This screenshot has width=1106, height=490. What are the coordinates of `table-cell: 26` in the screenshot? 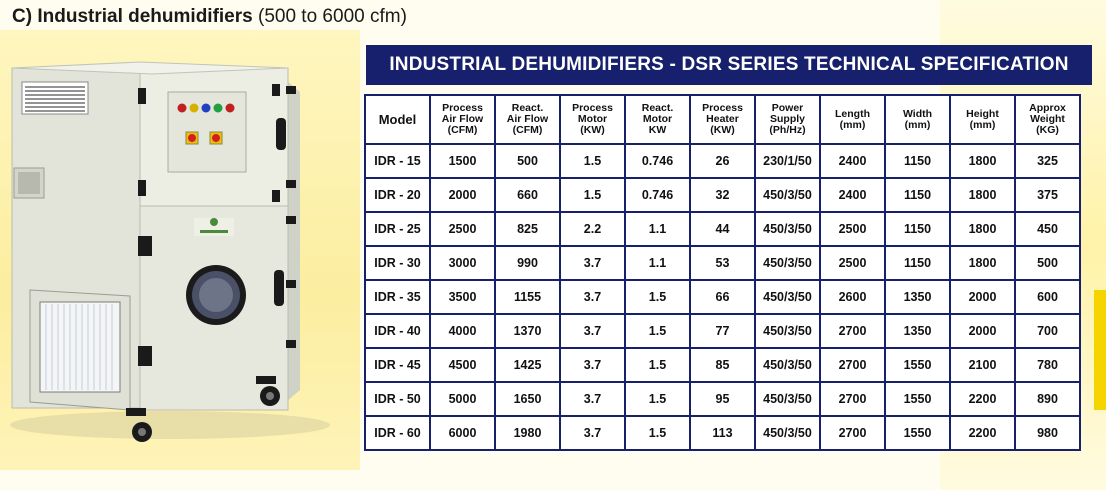 It's located at (722, 161).